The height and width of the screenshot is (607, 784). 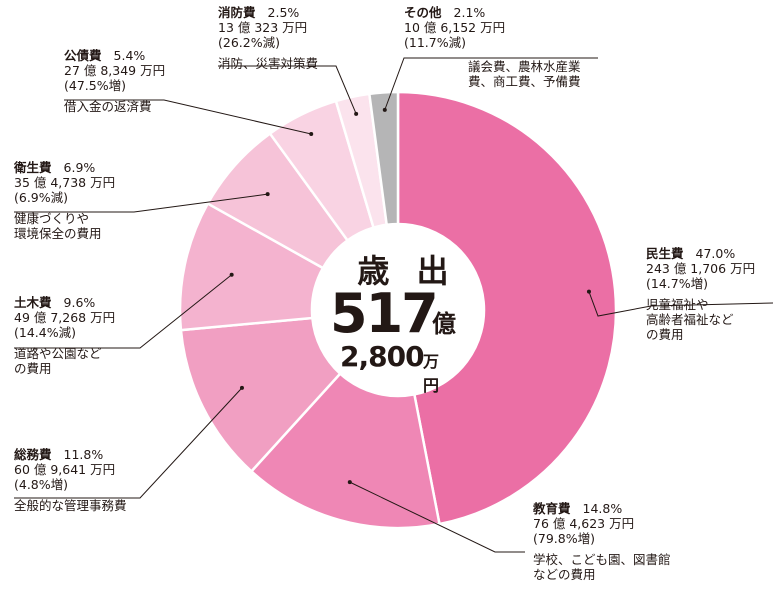 I want to click on leader-minsei, so click(x=681, y=304).